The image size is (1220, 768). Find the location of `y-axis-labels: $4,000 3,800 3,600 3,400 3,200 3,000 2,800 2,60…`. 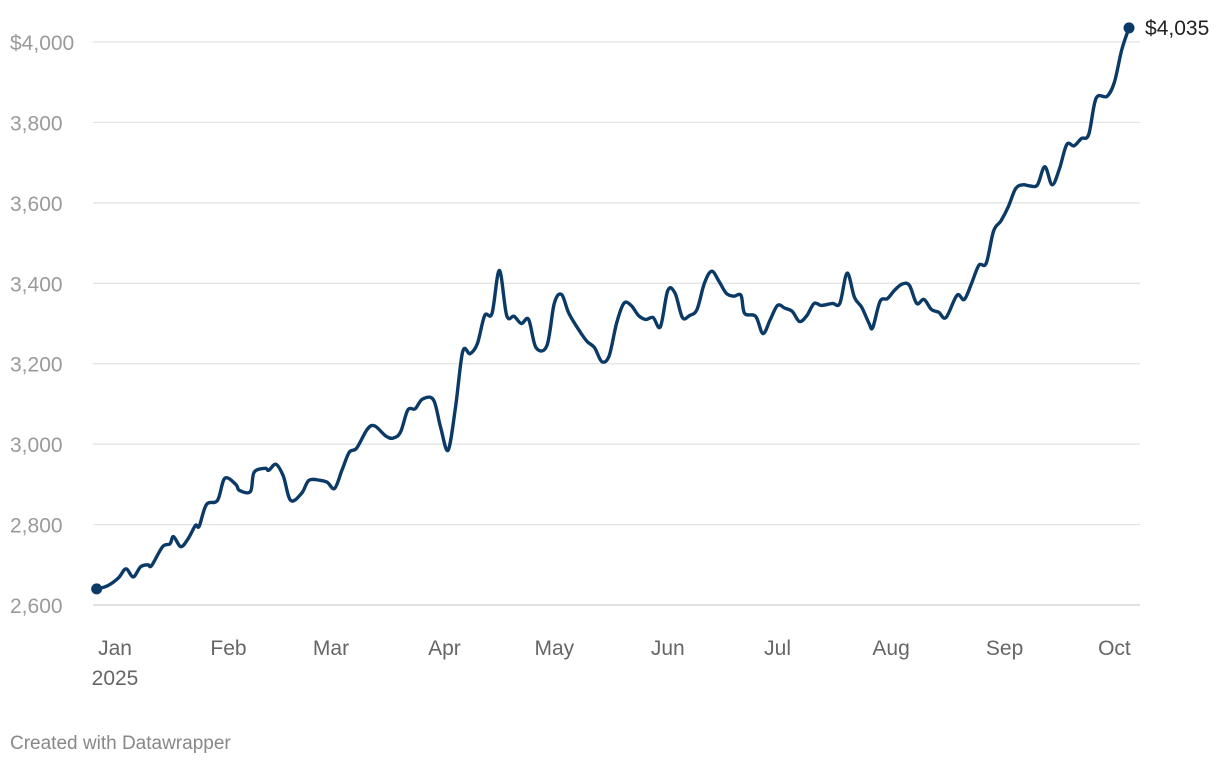

y-axis-labels: $4,000 3,800 3,600 3,400 3,200 3,000 2,800 2,60… is located at coordinates (42, 325).